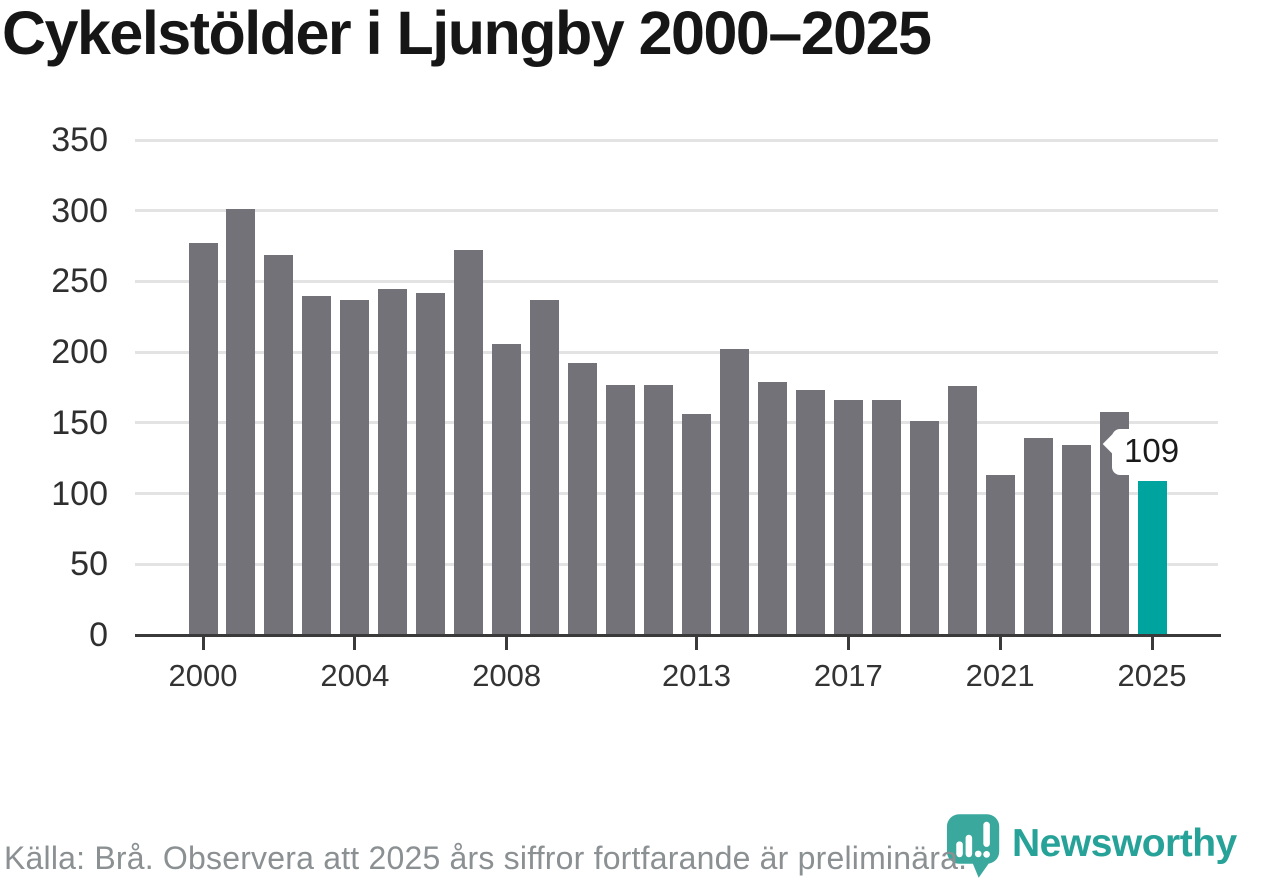 This screenshot has height=879, width=1262. I want to click on x-axis-tick-2017, so click(848, 643).